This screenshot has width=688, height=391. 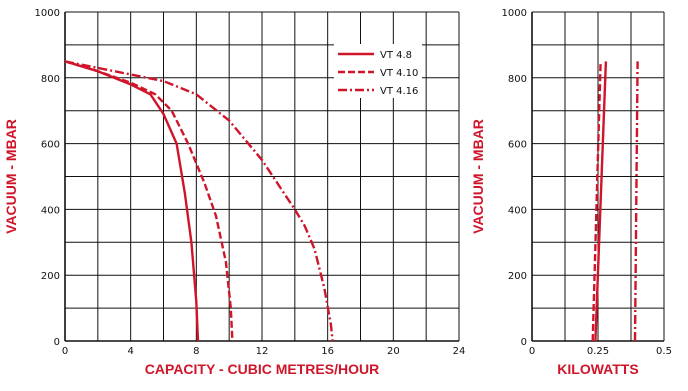 I want to click on x-tick-label: 16, so click(x=327, y=351).